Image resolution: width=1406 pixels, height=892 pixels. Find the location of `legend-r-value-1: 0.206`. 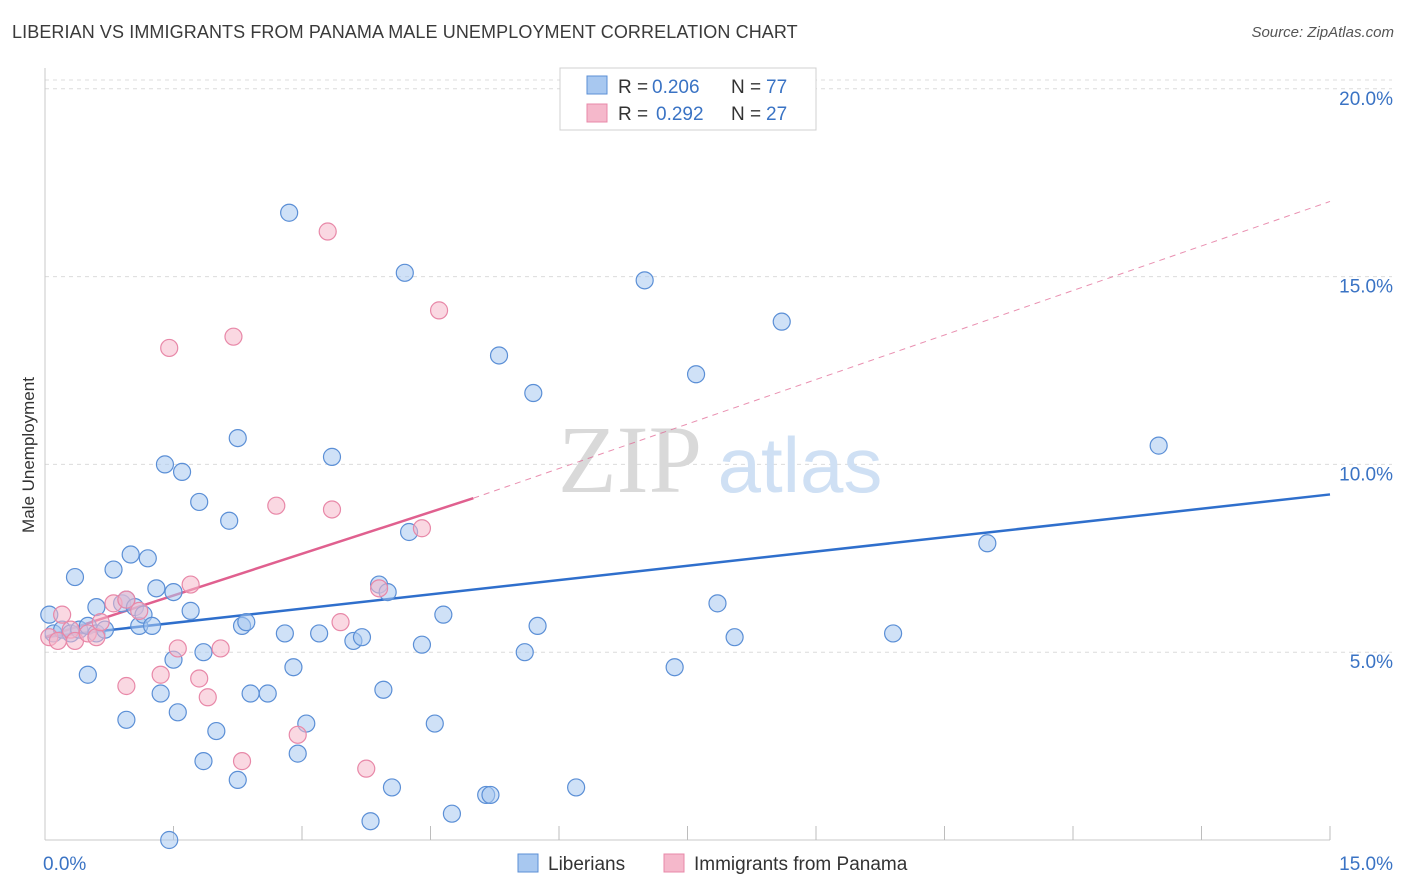

legend-r-value-1: 0.206 is located at coordinates (676, 87).